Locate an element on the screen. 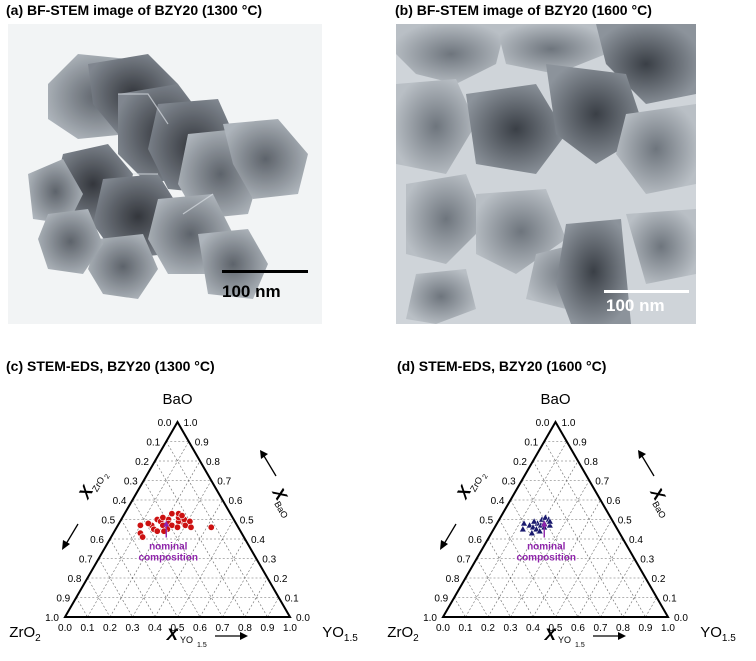 This screenshot has height=661, width=756. ternary-c-tick-right: 0.1 is located at coordinates (292, 599).